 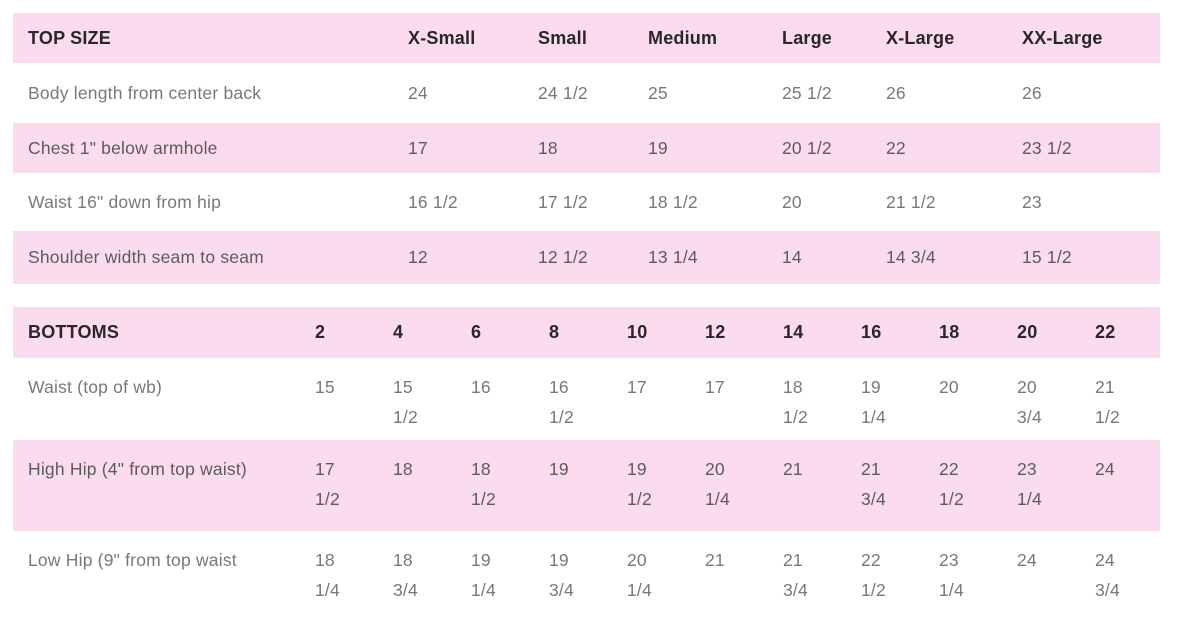 What do you see at coordinates (949, 387) in the screenshot?
I see `cell-value: 20` at bounding box center [949, 387].